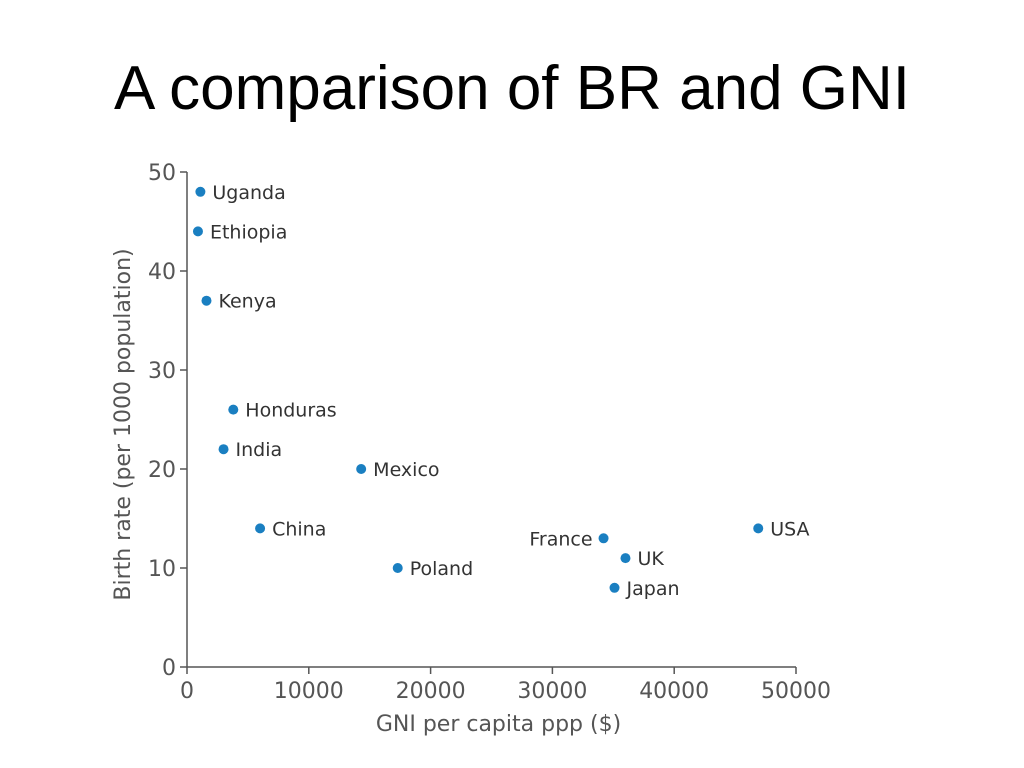 The height and width of the screenshot is (768, 1024). What do you see at coordinates (187, 691) in the screenshot?
I see `x-tick-label: 0` at bounding box center [187, 691].